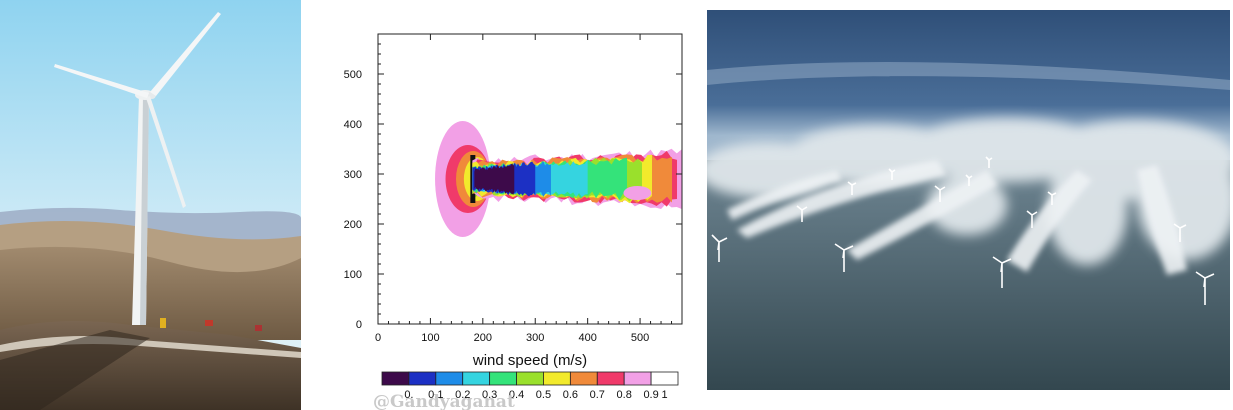 This screenshot has height=410, width=1233. I want to click on colorbar-label: 0., so click(408, 395).